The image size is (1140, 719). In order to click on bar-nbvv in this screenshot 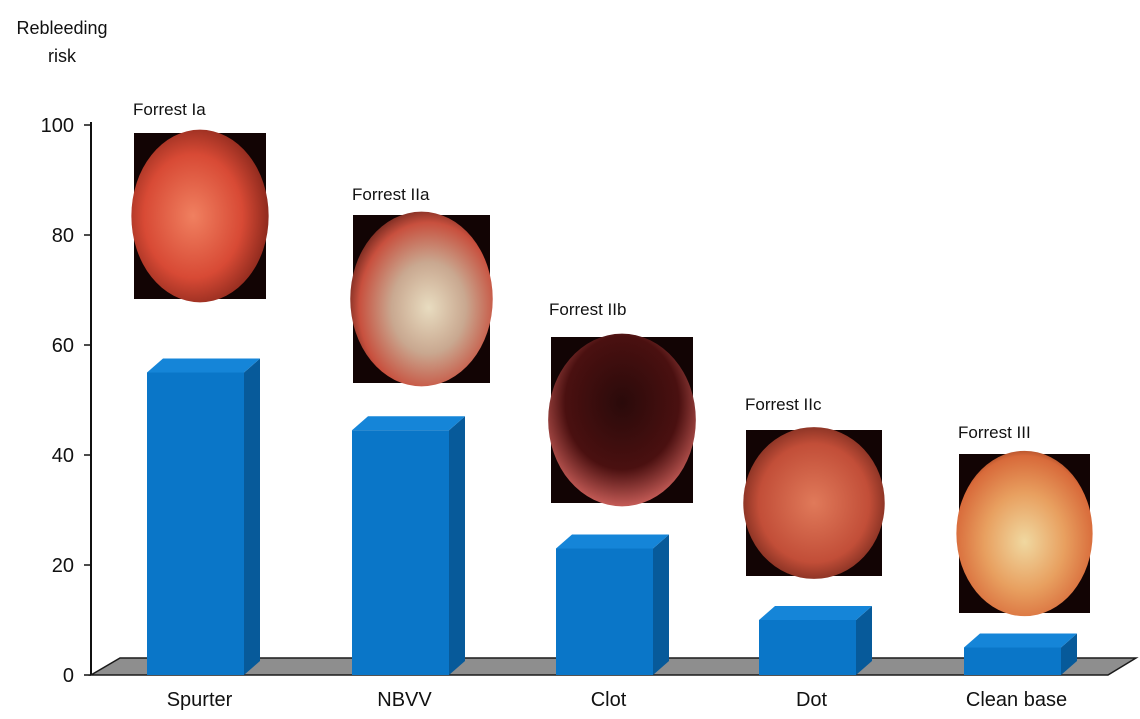, I will do `click(408, 545)`.